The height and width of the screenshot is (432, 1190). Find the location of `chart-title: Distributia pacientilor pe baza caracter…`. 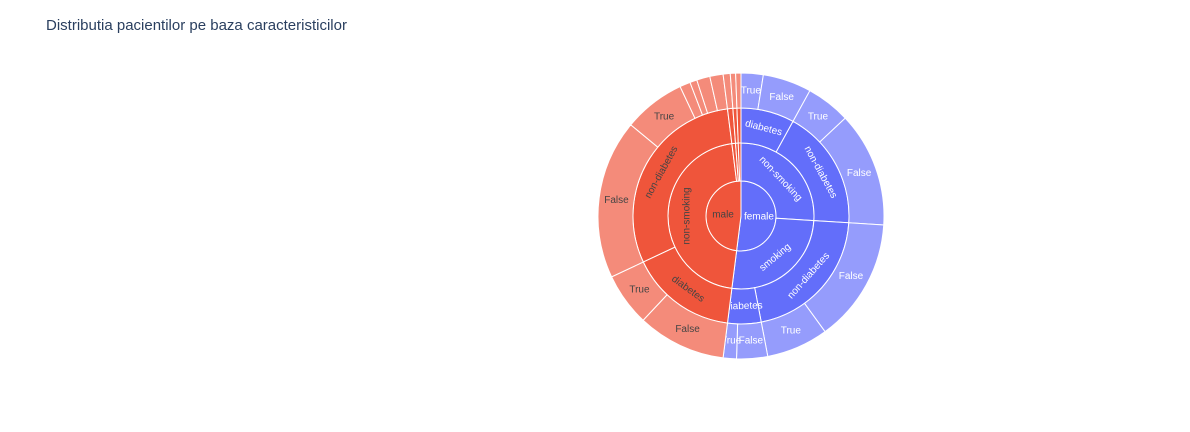

chart-title: Distributia pacientilor pe baza caracter… is located at coordinates (196, 25).